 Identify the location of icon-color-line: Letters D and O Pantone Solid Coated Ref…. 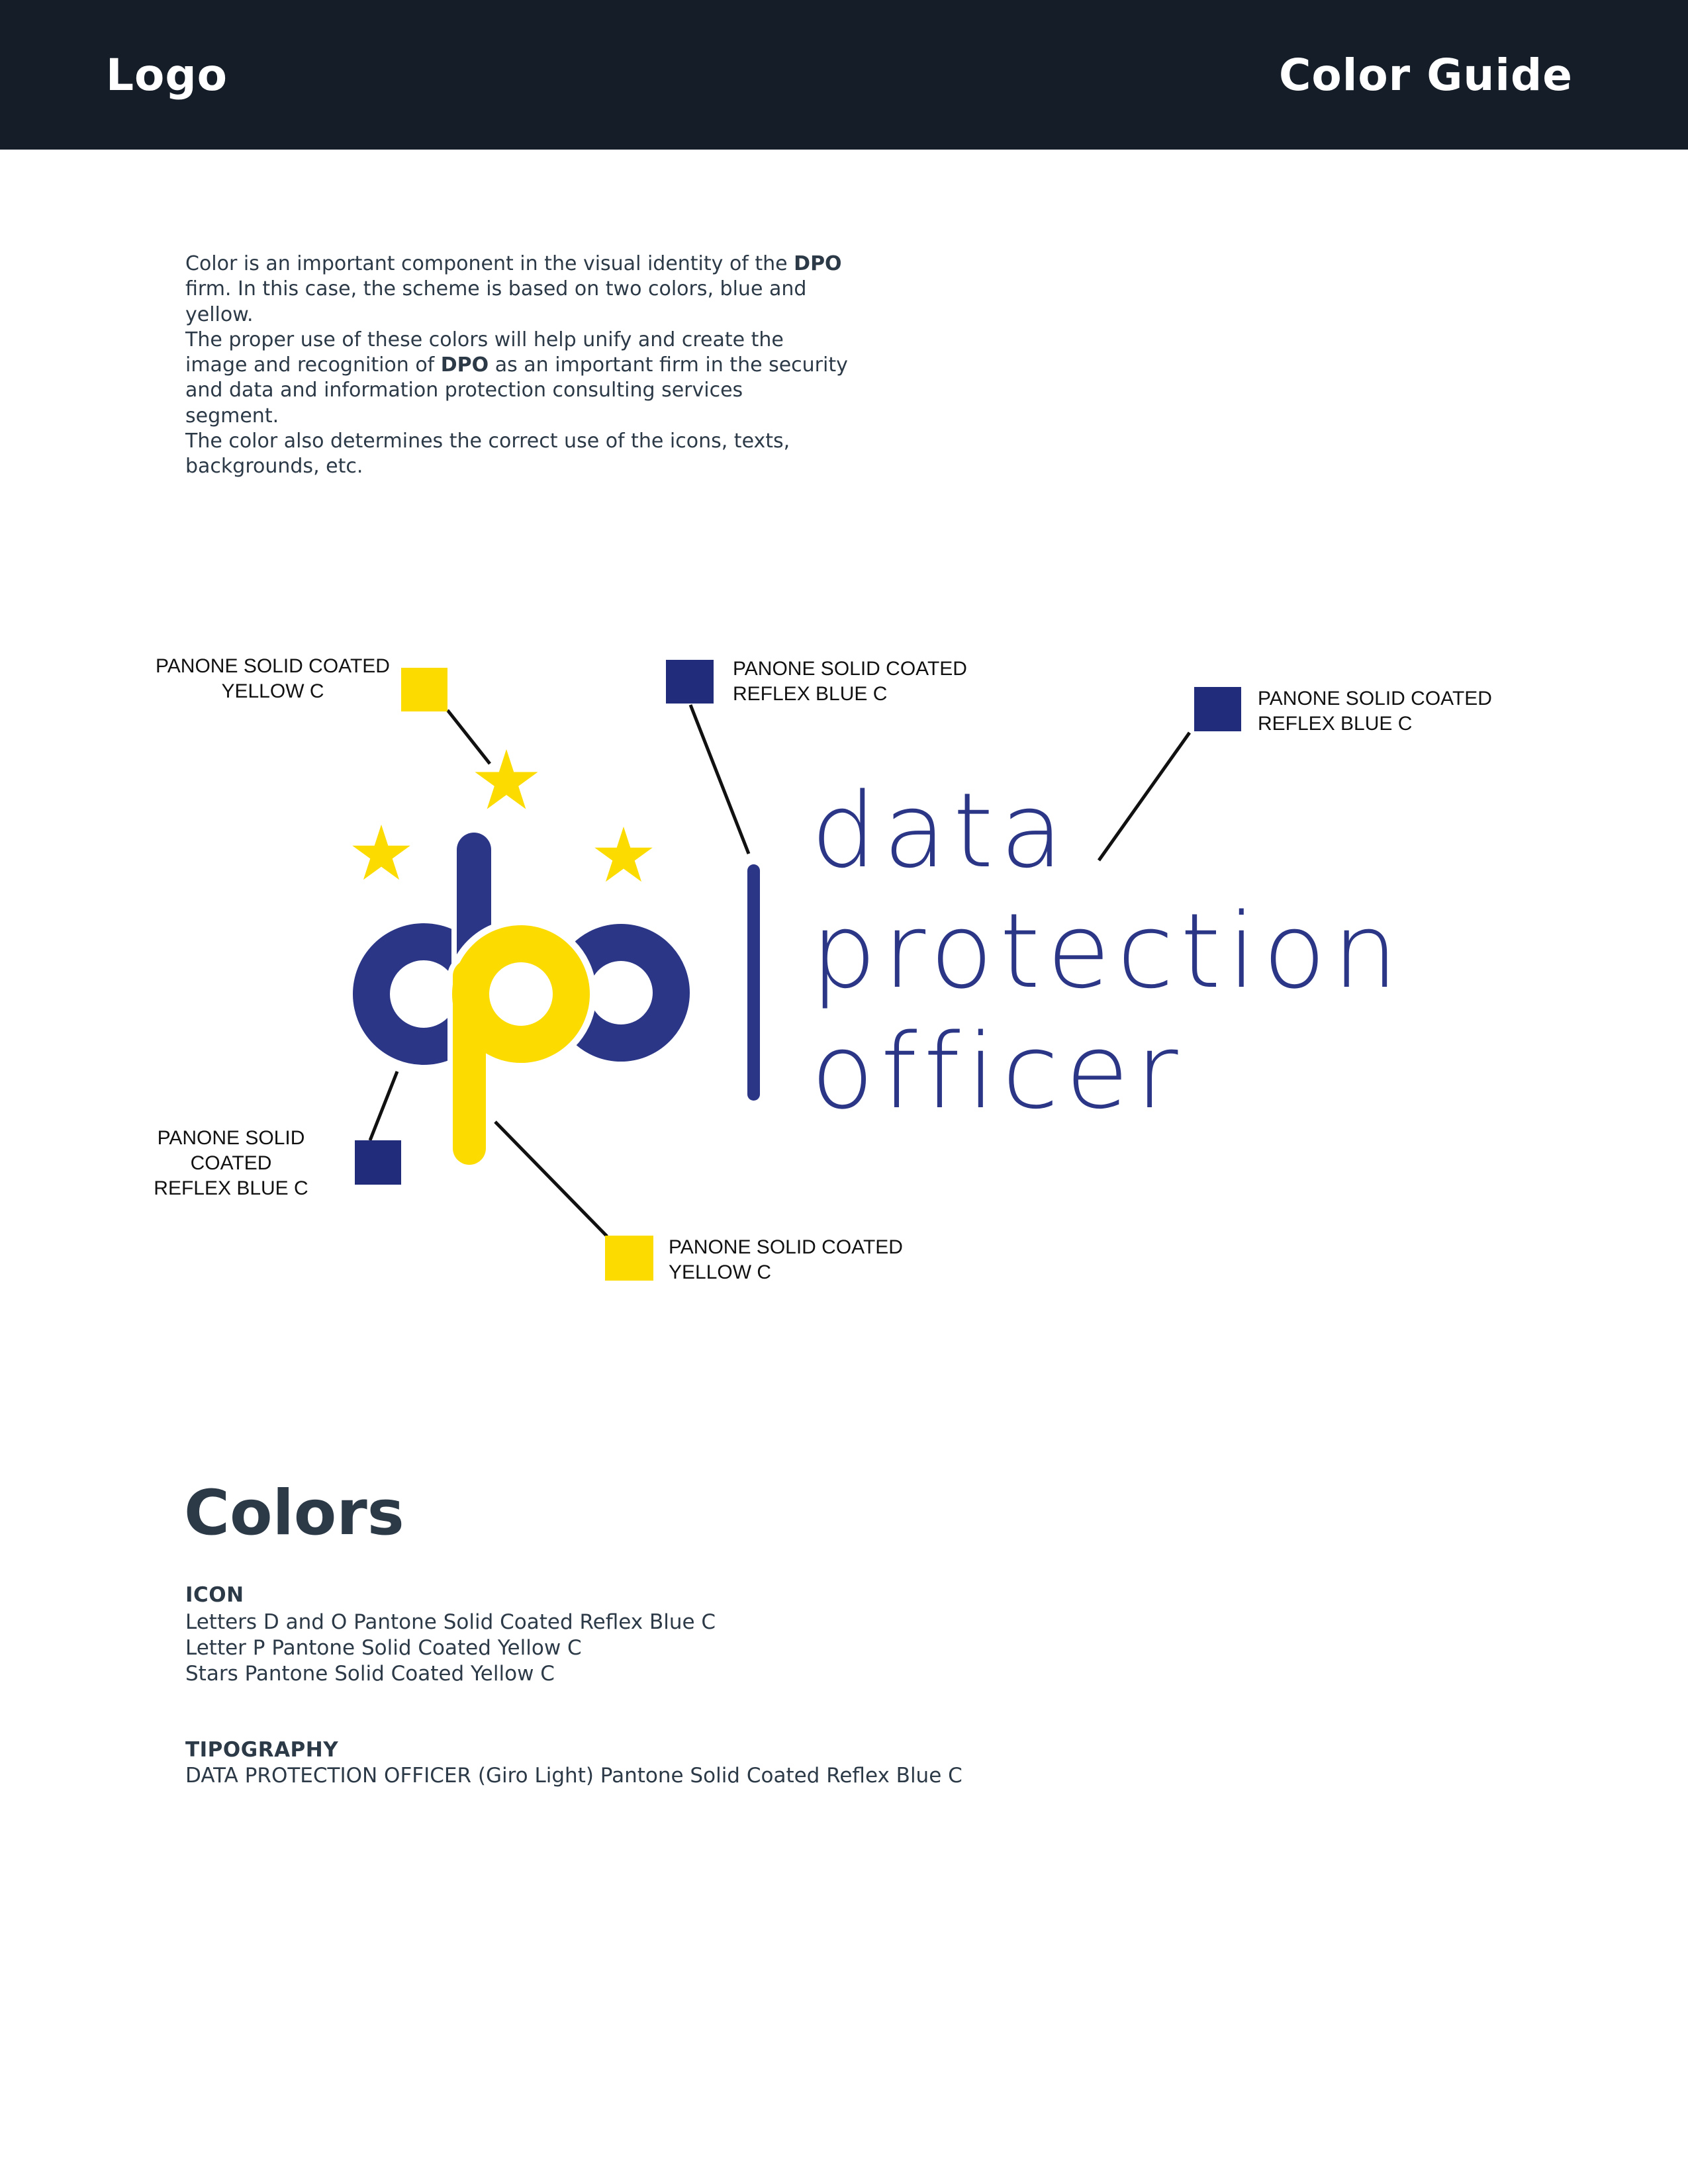
(450, 1622).